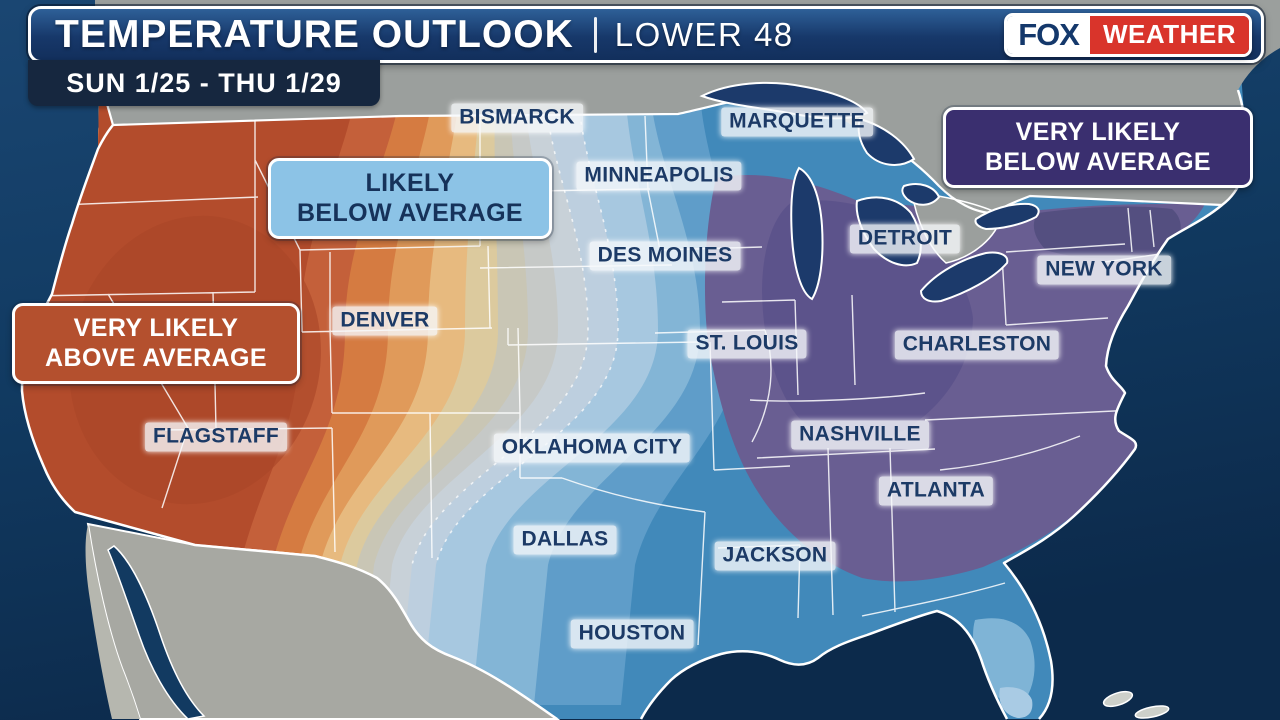  I want to click on florida-south-pale, so click(1016, 702).